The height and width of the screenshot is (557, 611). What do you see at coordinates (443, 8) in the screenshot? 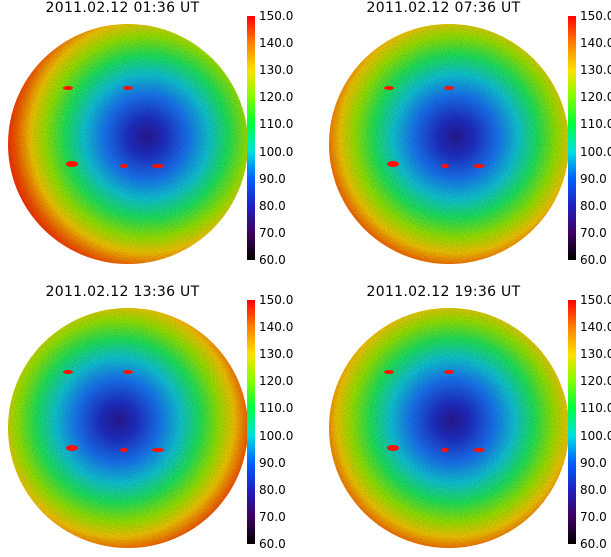
I see `panel-title: 2011.02.12 07:36 UT` at bounding box center [443, 8].